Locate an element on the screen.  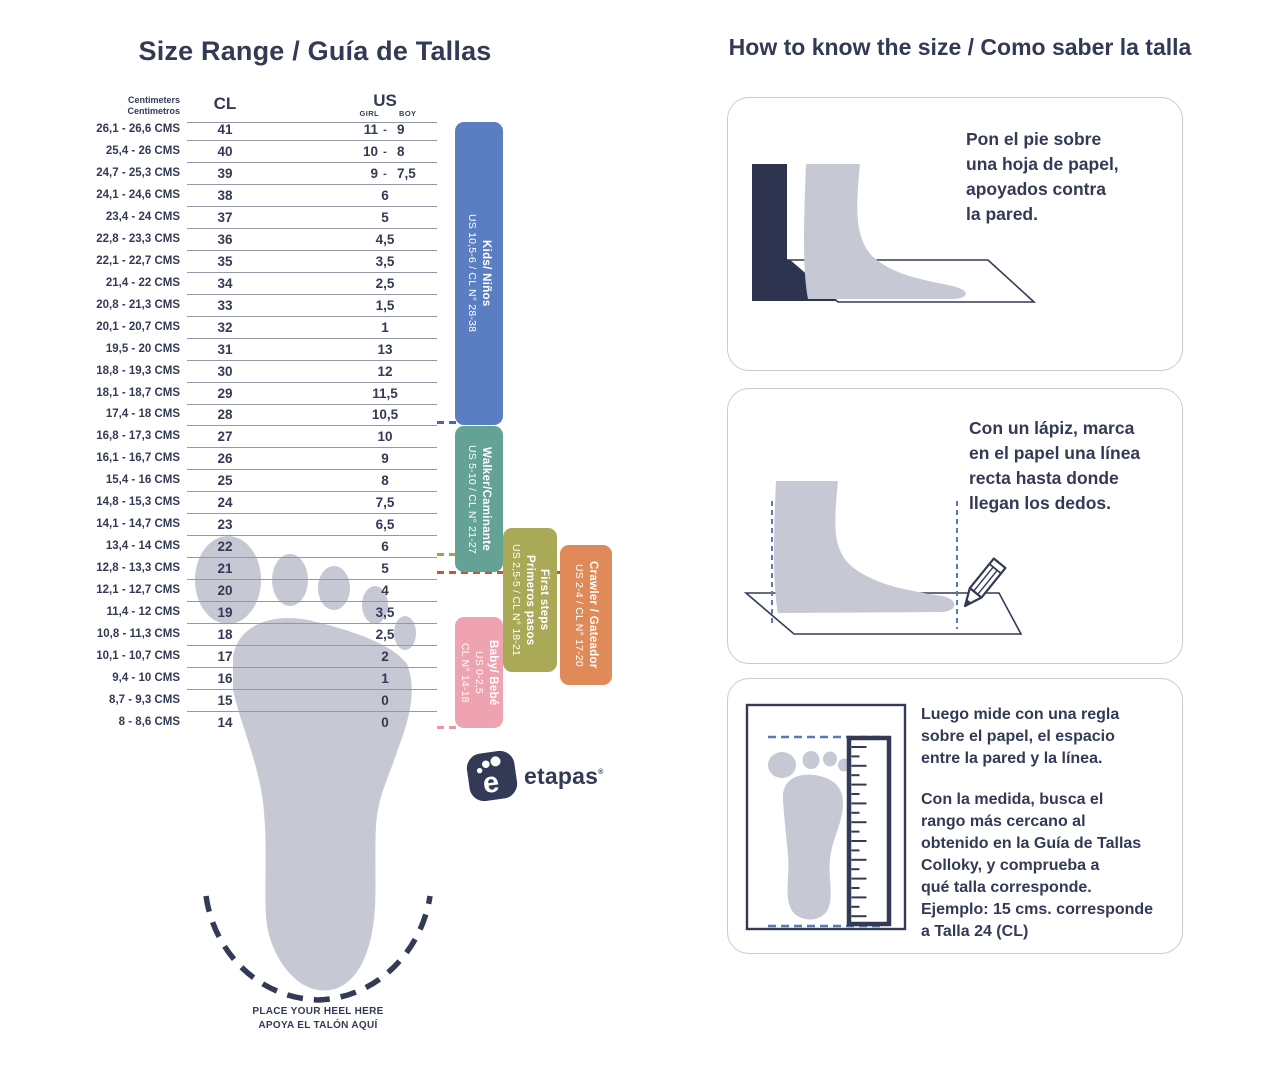
row-us-size: 1 is located at coordinates (385, 678).